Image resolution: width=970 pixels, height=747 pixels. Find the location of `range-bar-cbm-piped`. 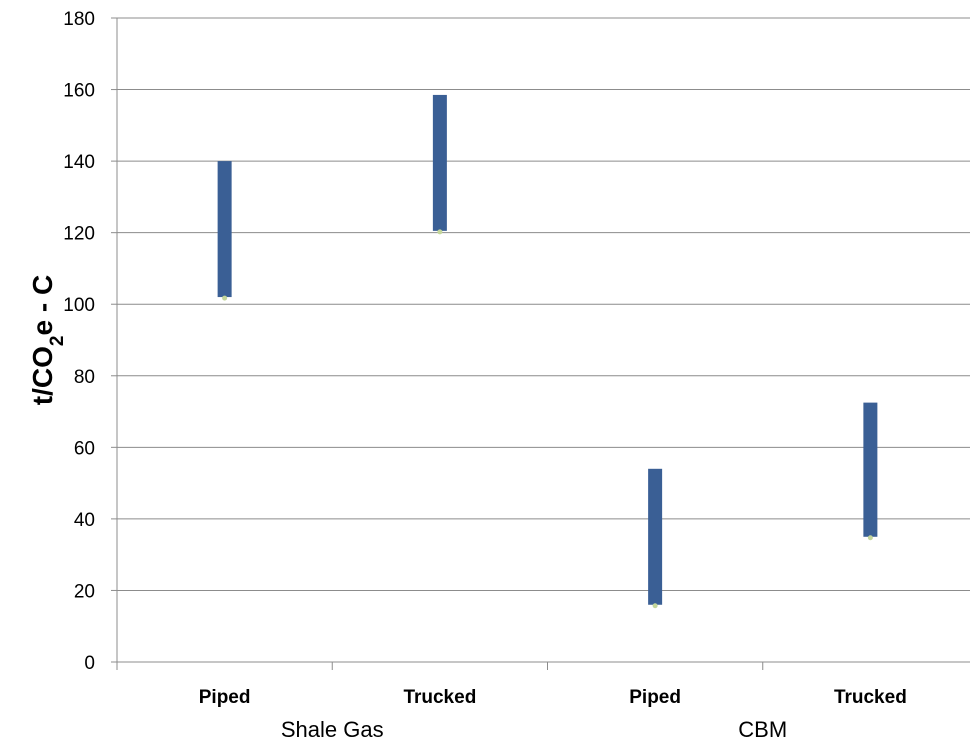

range-bar-cbm-piped is located at coordinates (655, 536).